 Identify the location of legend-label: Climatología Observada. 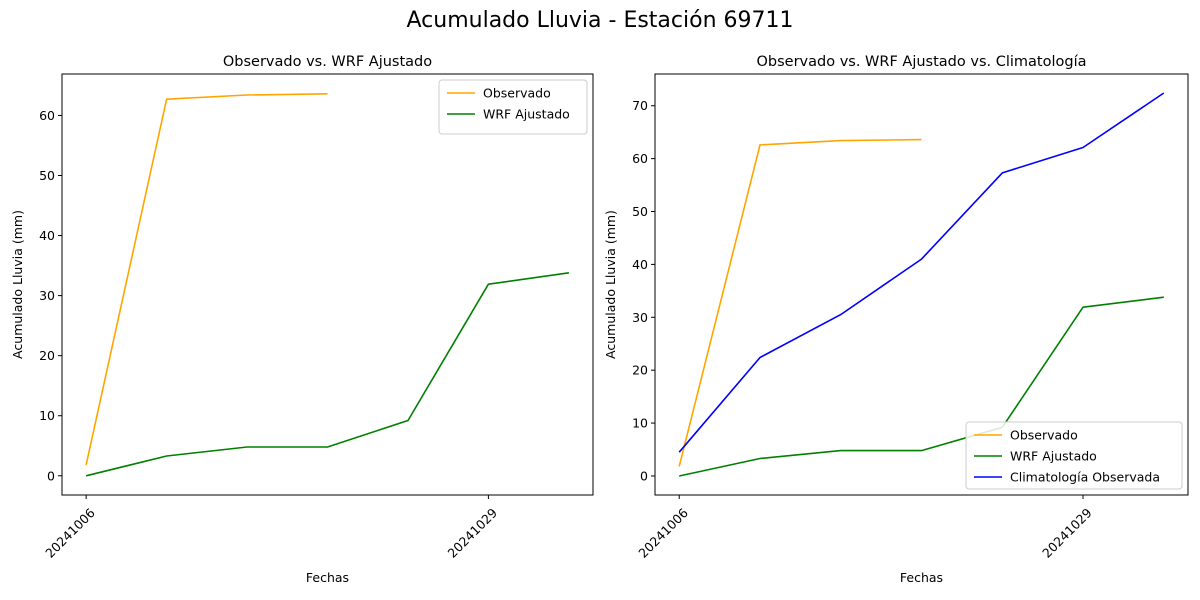
(1085, 477).